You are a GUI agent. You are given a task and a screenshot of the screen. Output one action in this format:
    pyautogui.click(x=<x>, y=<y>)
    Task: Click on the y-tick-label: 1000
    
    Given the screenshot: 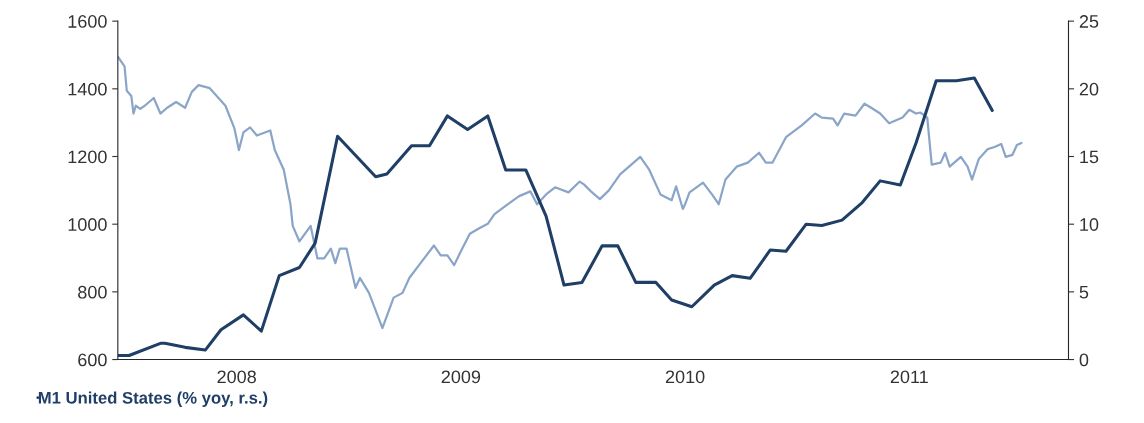 What is the action you would take?
    pyautogui.click(x=87, y=224)
    